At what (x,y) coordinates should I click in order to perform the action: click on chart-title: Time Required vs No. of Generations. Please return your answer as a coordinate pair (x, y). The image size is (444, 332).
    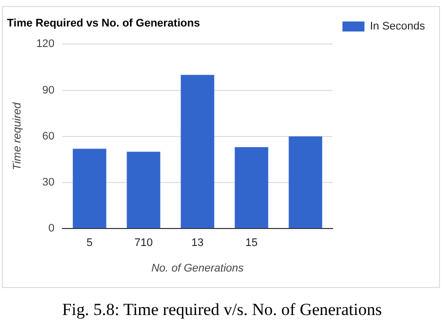
    Looking at the image, I should click on (103, 24).